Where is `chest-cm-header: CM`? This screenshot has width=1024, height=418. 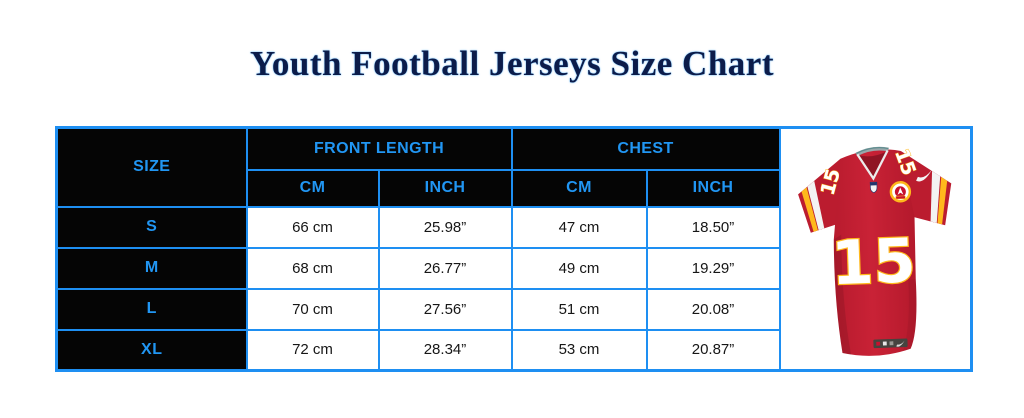 chest-cm-header: CM is located at coordinates (579, 188).